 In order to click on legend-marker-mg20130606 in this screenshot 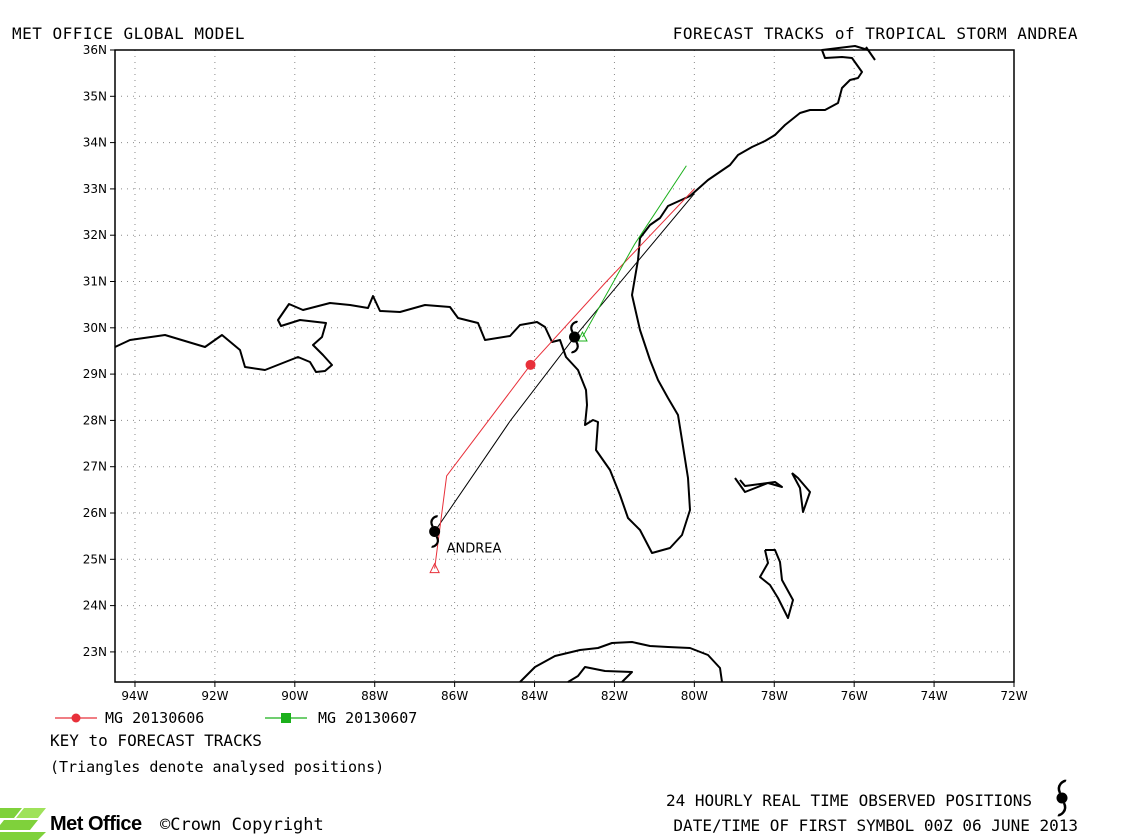, I will do `click(76, 718)`.